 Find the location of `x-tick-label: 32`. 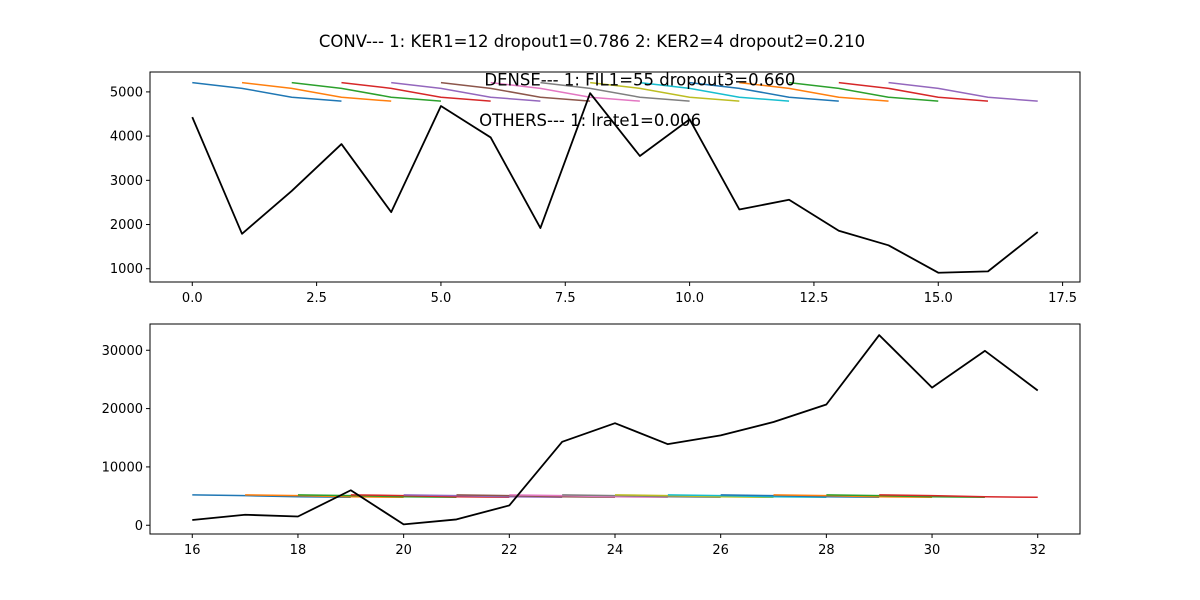

x-tick-label: 32 is located at coordinates (1037, 550).